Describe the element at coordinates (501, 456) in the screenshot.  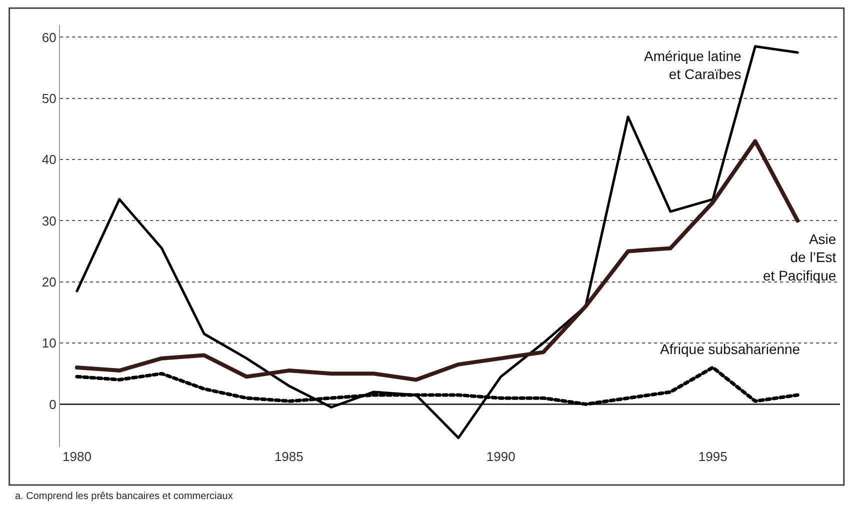
I see `x-tick-label: 1990` at that location.